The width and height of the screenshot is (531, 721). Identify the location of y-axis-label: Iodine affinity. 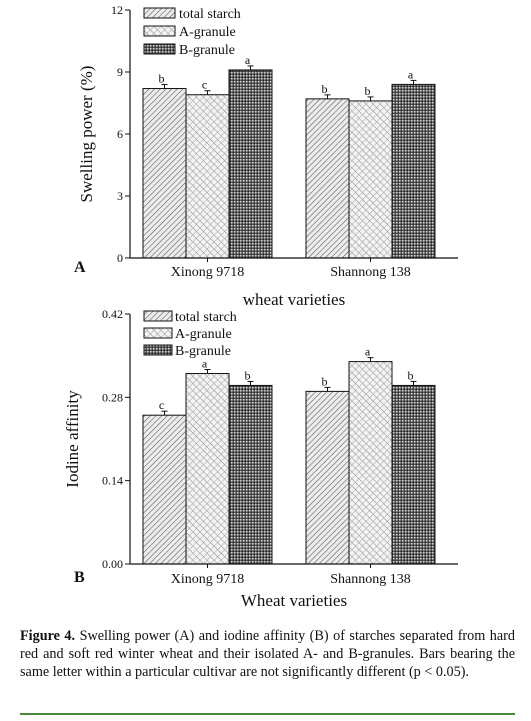
(72, 439).